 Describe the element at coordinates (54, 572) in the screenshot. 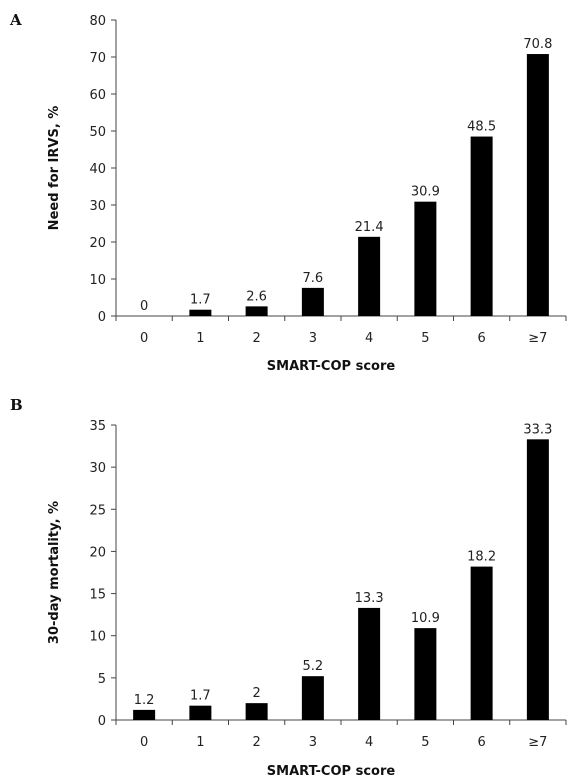

I see `y-axis-label: 30-day mortality, %` at that location.